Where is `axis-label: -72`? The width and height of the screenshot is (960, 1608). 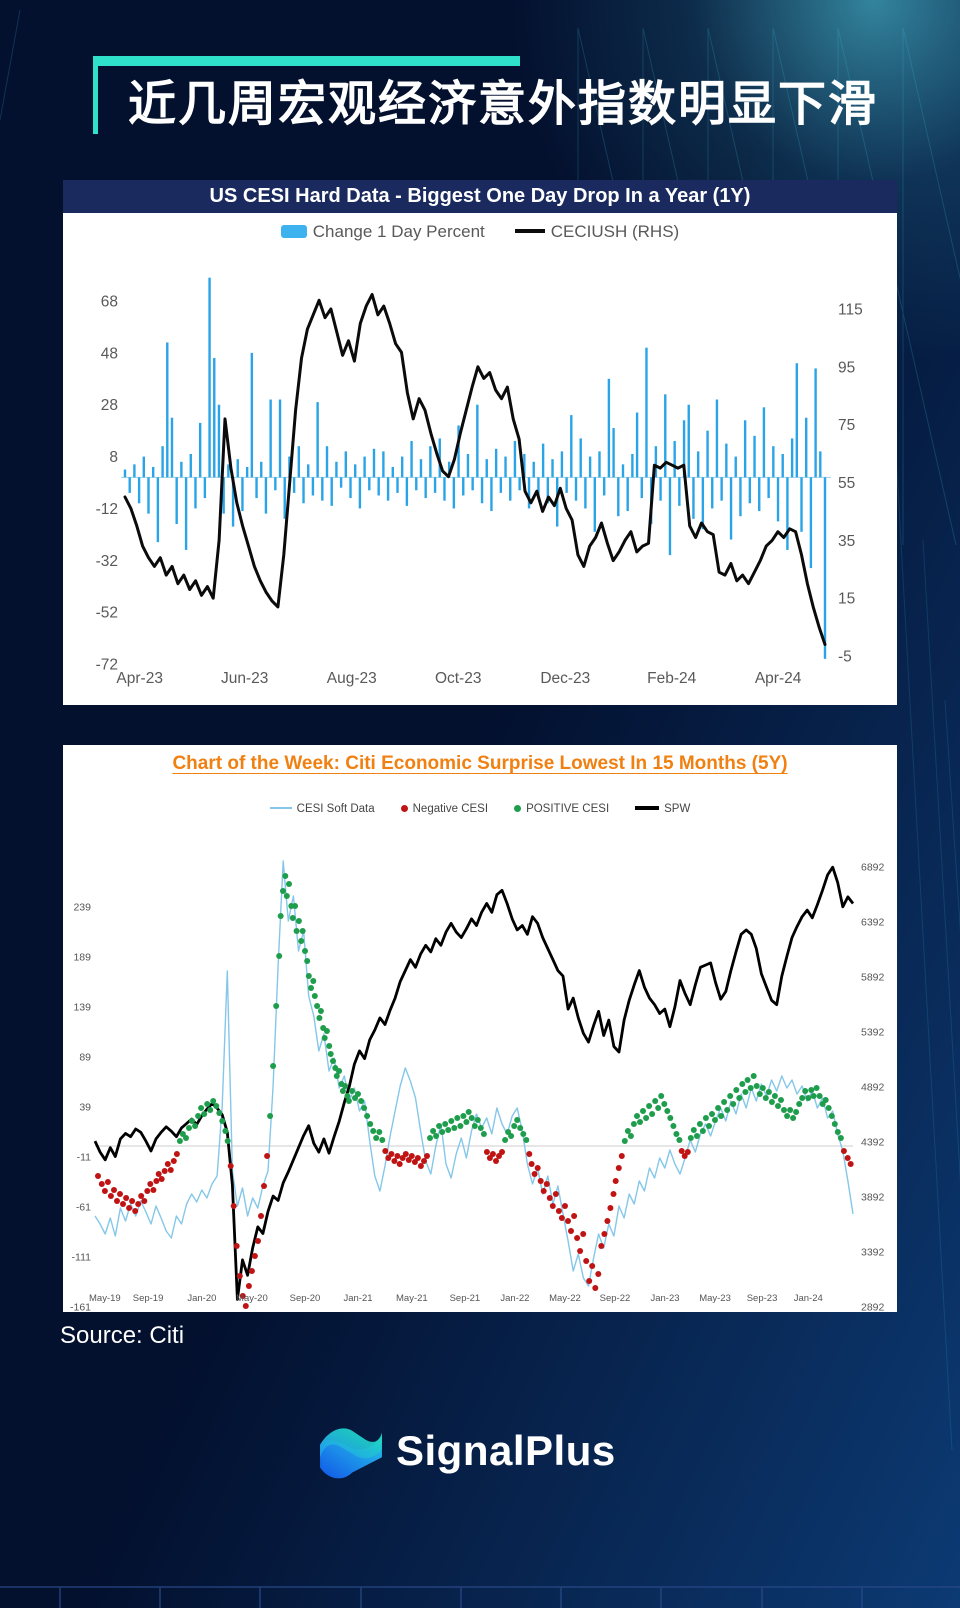 axis-label: -72 is located at coordinates (107, 665).